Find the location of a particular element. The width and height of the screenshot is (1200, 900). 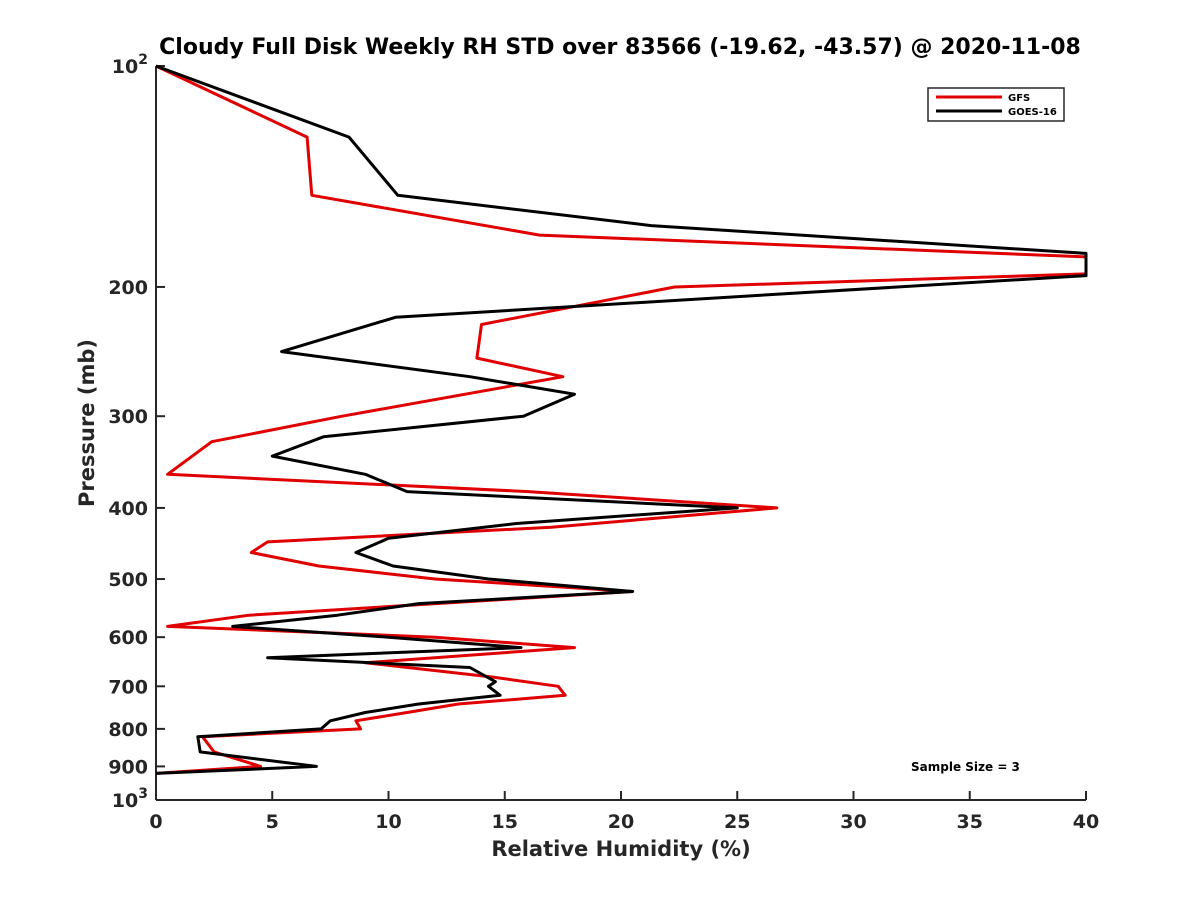

x-tick-label: 0 is located at coordinates (155, 822).